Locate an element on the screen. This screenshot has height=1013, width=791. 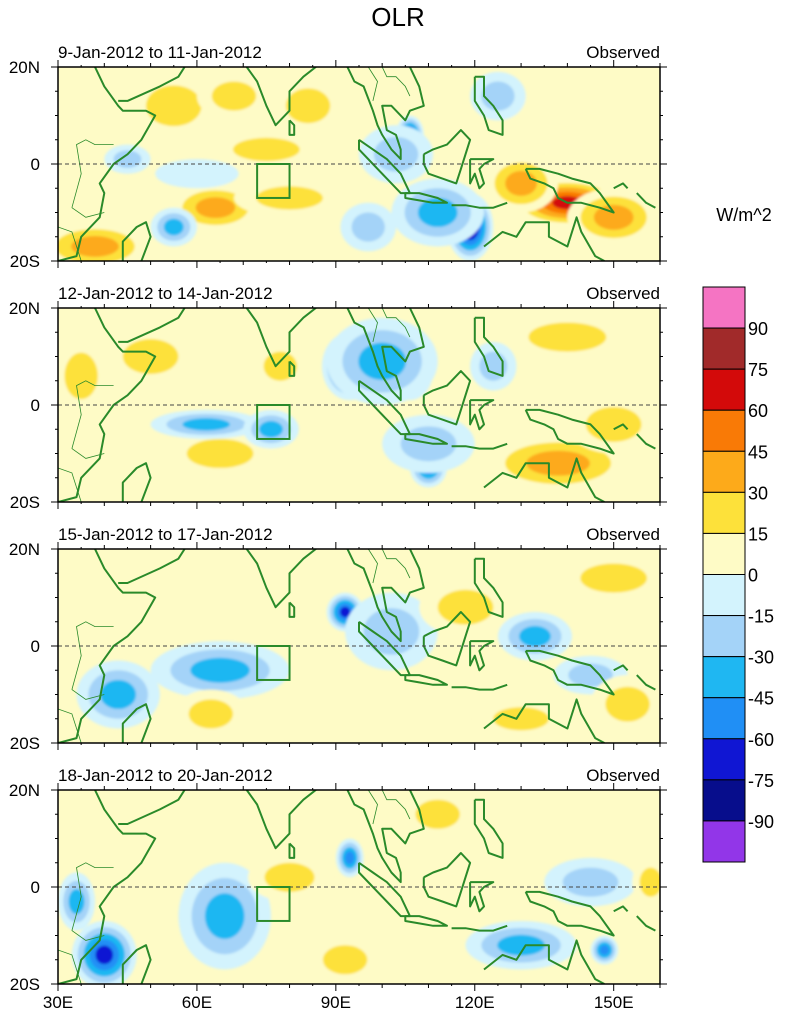
legend-label: 60 is located at coordinates (758, 411).